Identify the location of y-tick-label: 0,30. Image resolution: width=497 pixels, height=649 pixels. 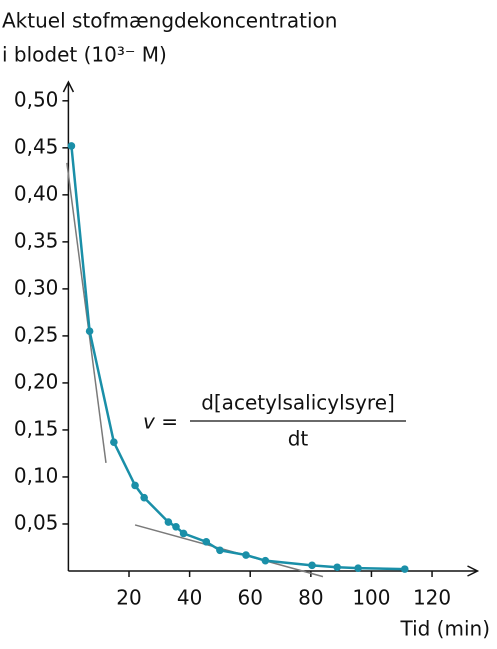
(36, 287).